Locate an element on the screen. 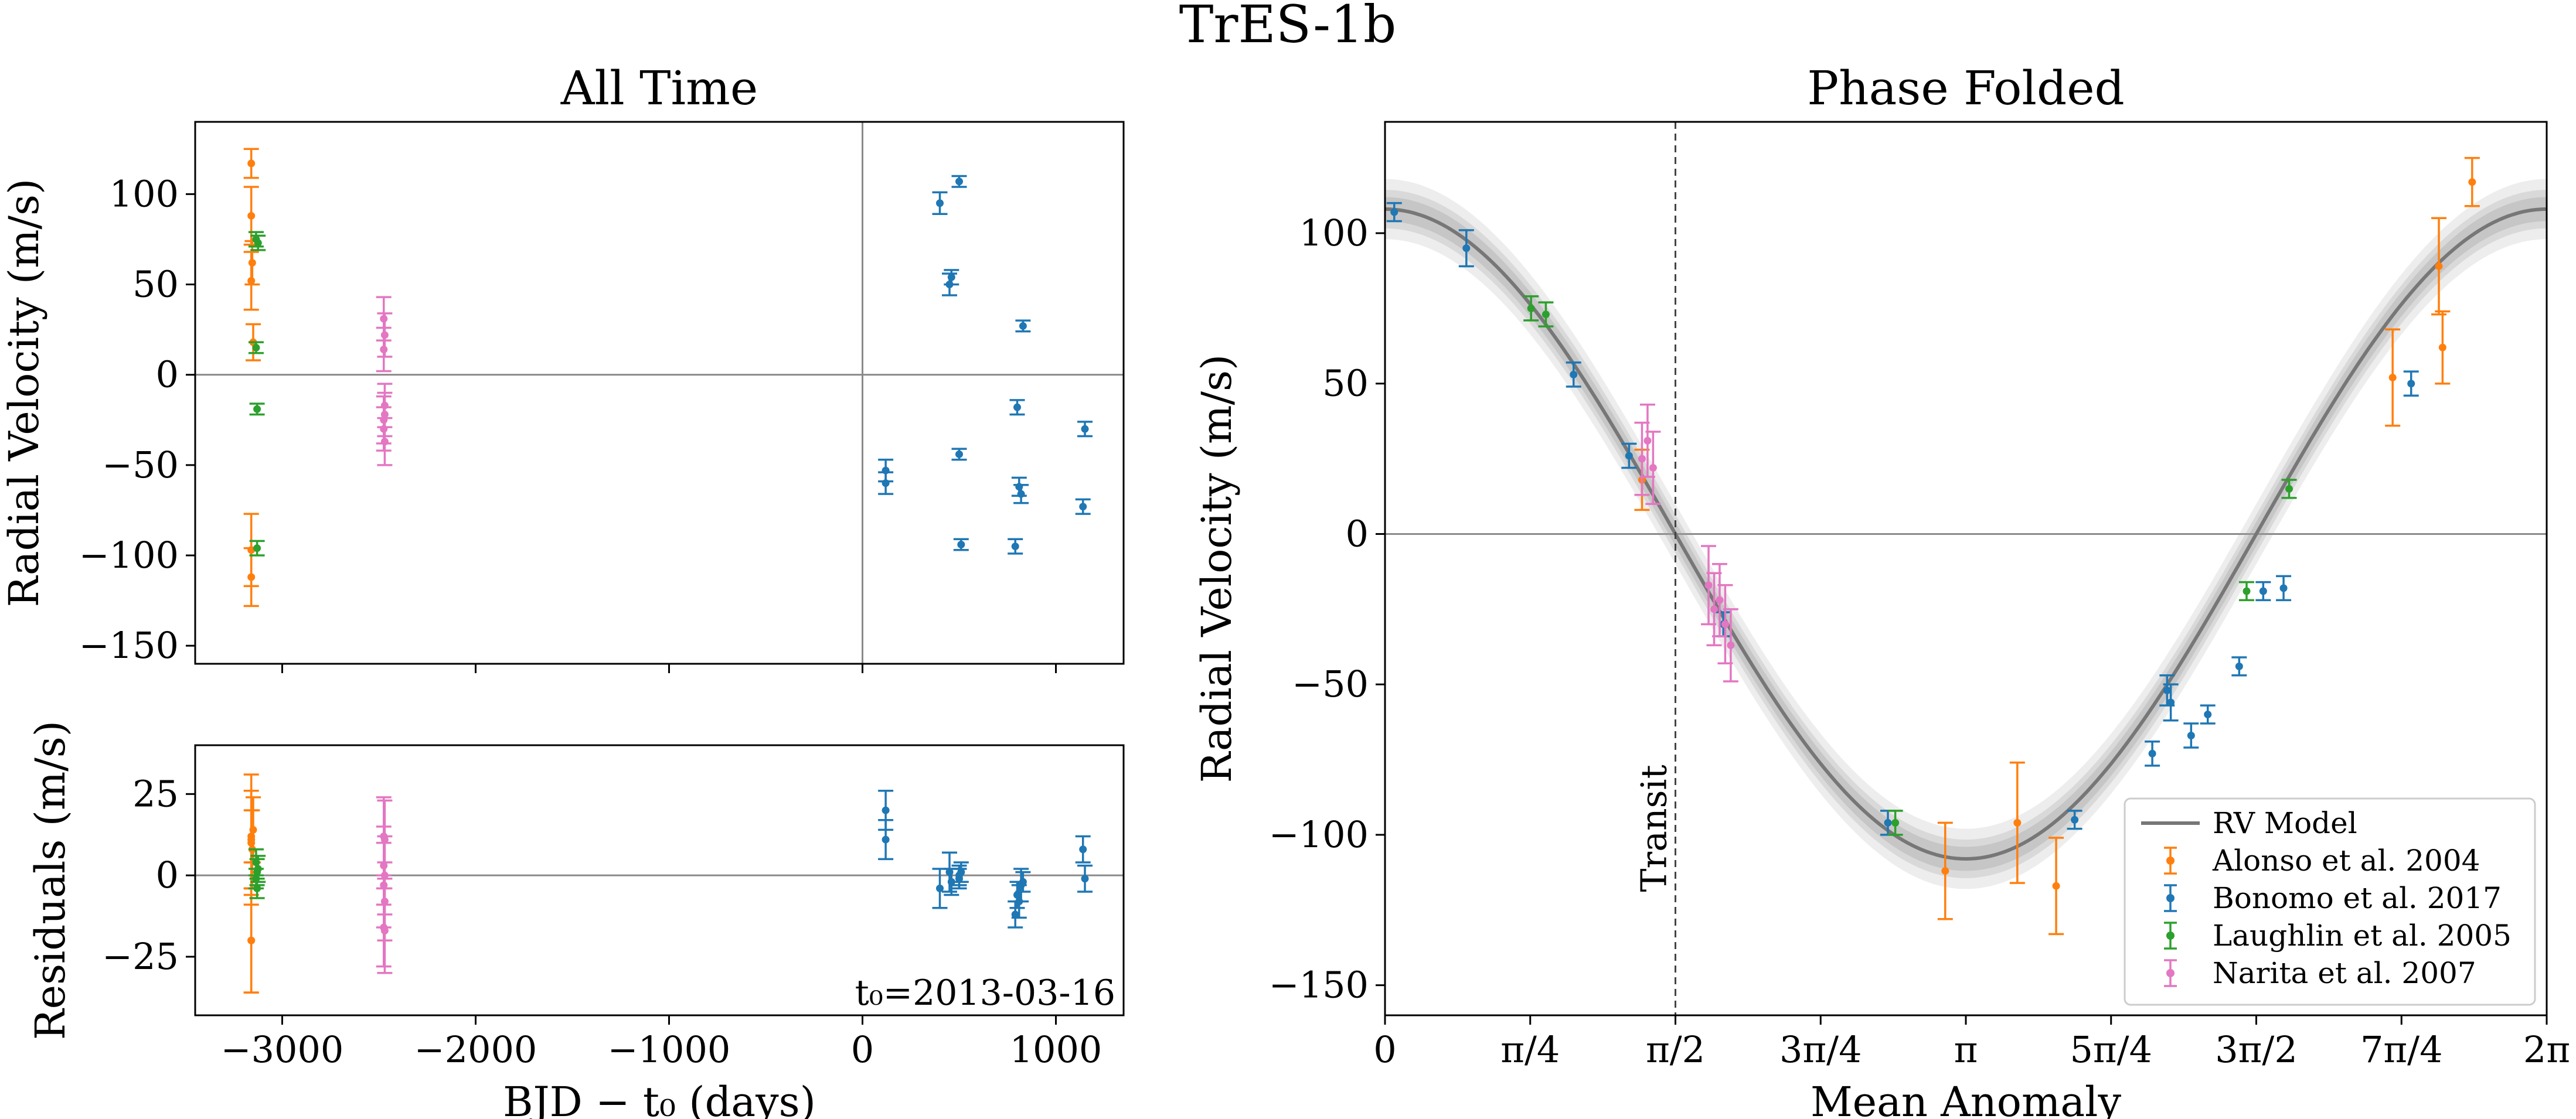 The image size is (2576, 1119). series-laughlin-et-al-2005 is located at coordinates (257, 874).